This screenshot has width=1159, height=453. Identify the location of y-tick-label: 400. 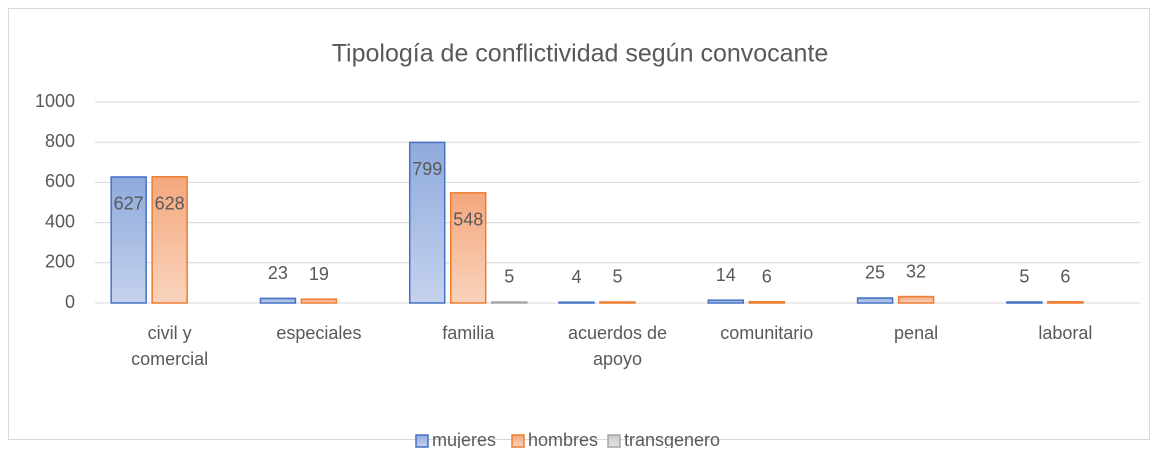
(60, 221).